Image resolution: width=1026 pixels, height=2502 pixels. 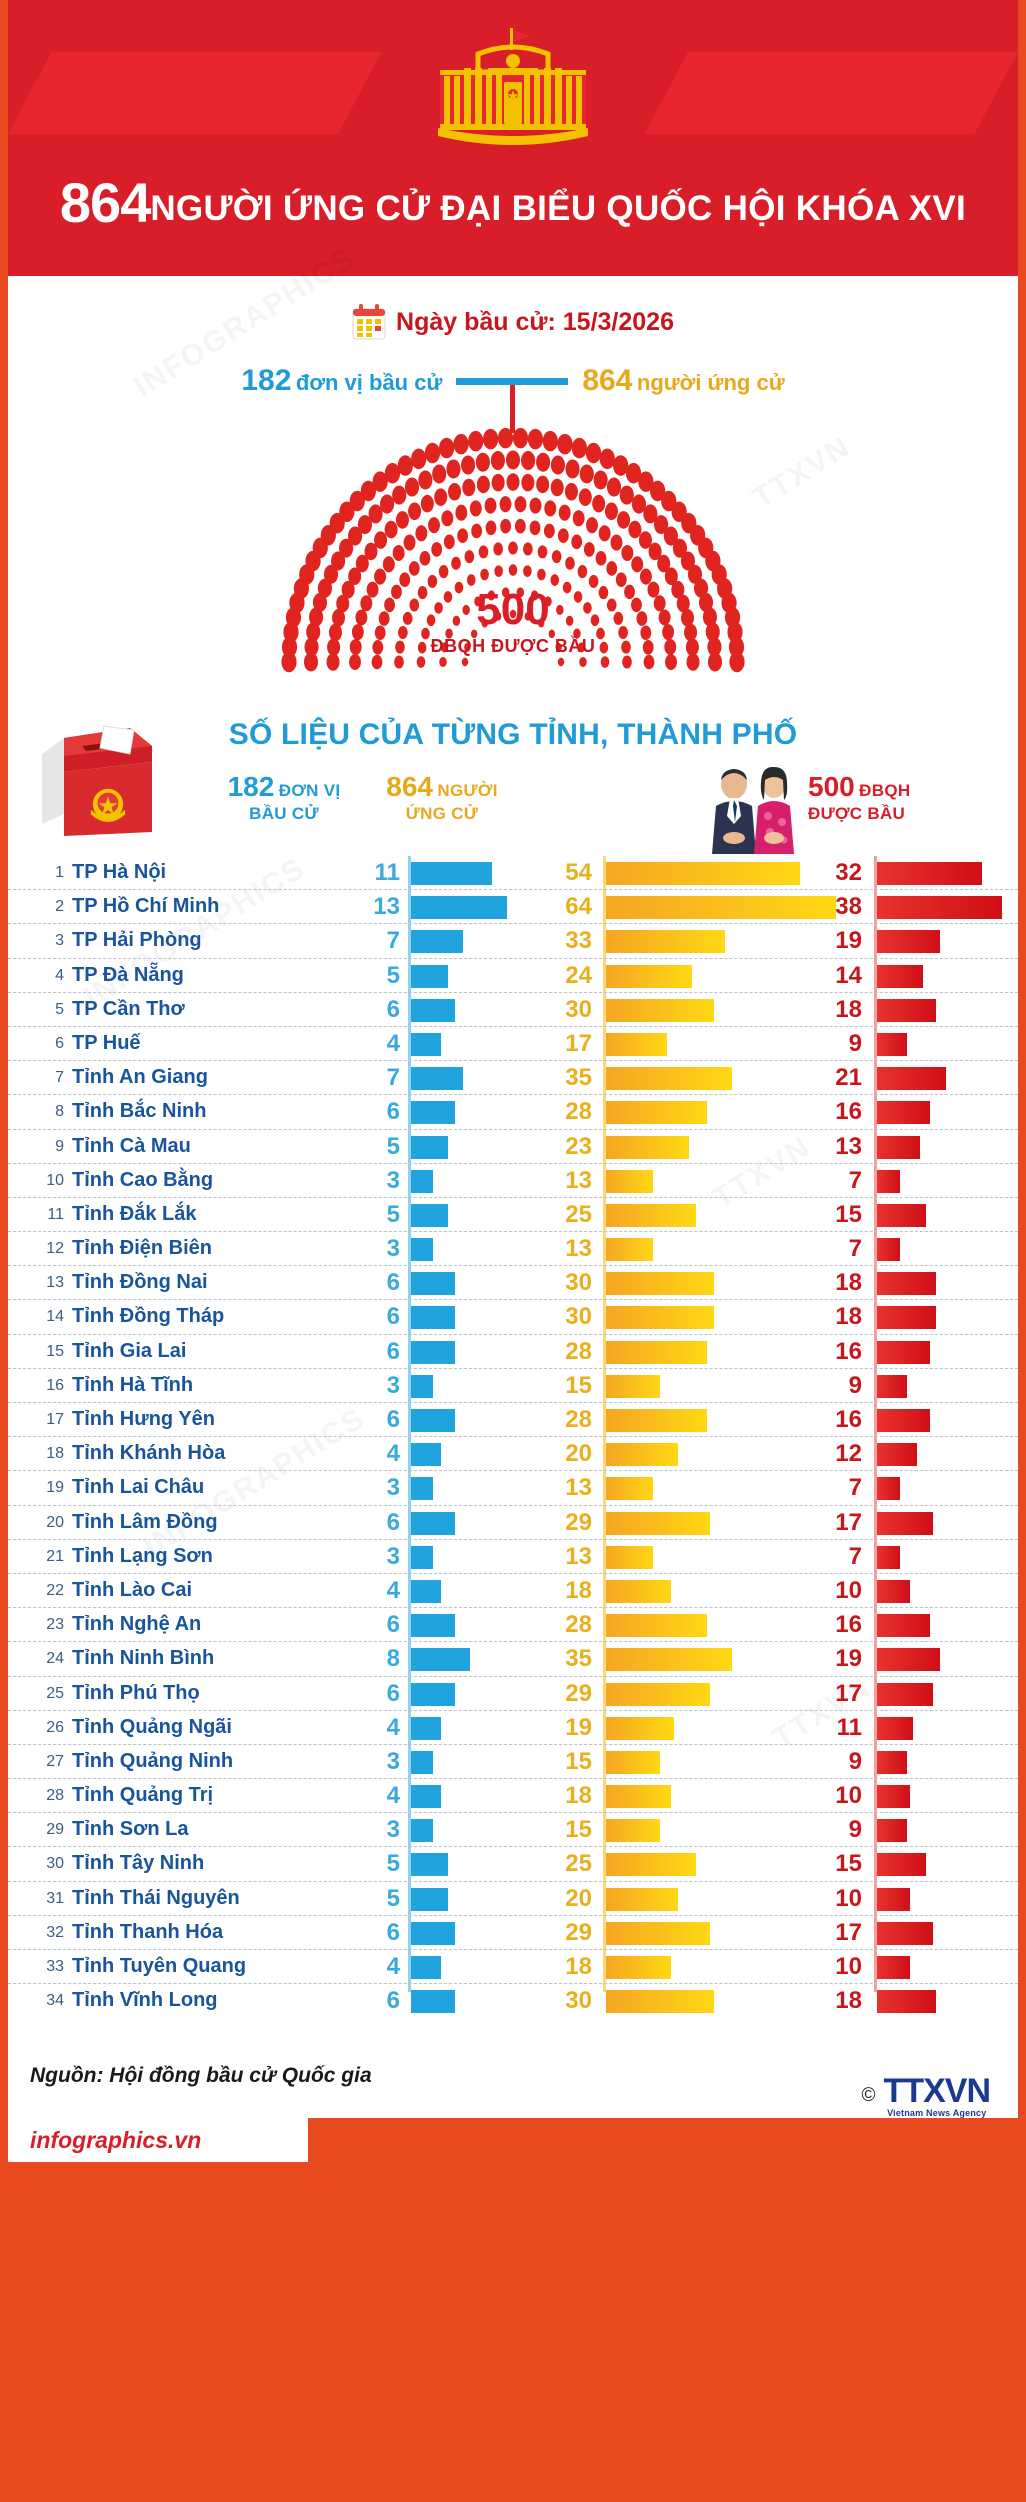 I want to click on table-row: 30 Tỉnh Tây Ninh 5 25 15, so click(x=513, y=1864).